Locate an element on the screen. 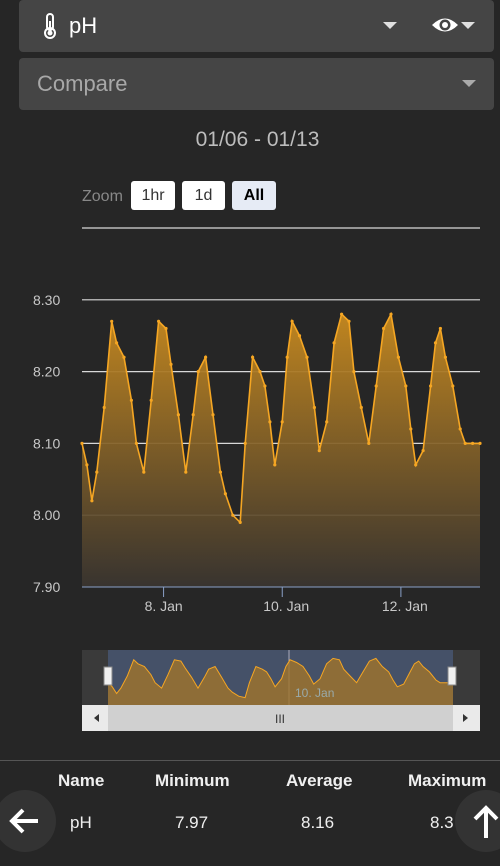  x-tick-label: 8. Jan is located at coordinates (164, 606).